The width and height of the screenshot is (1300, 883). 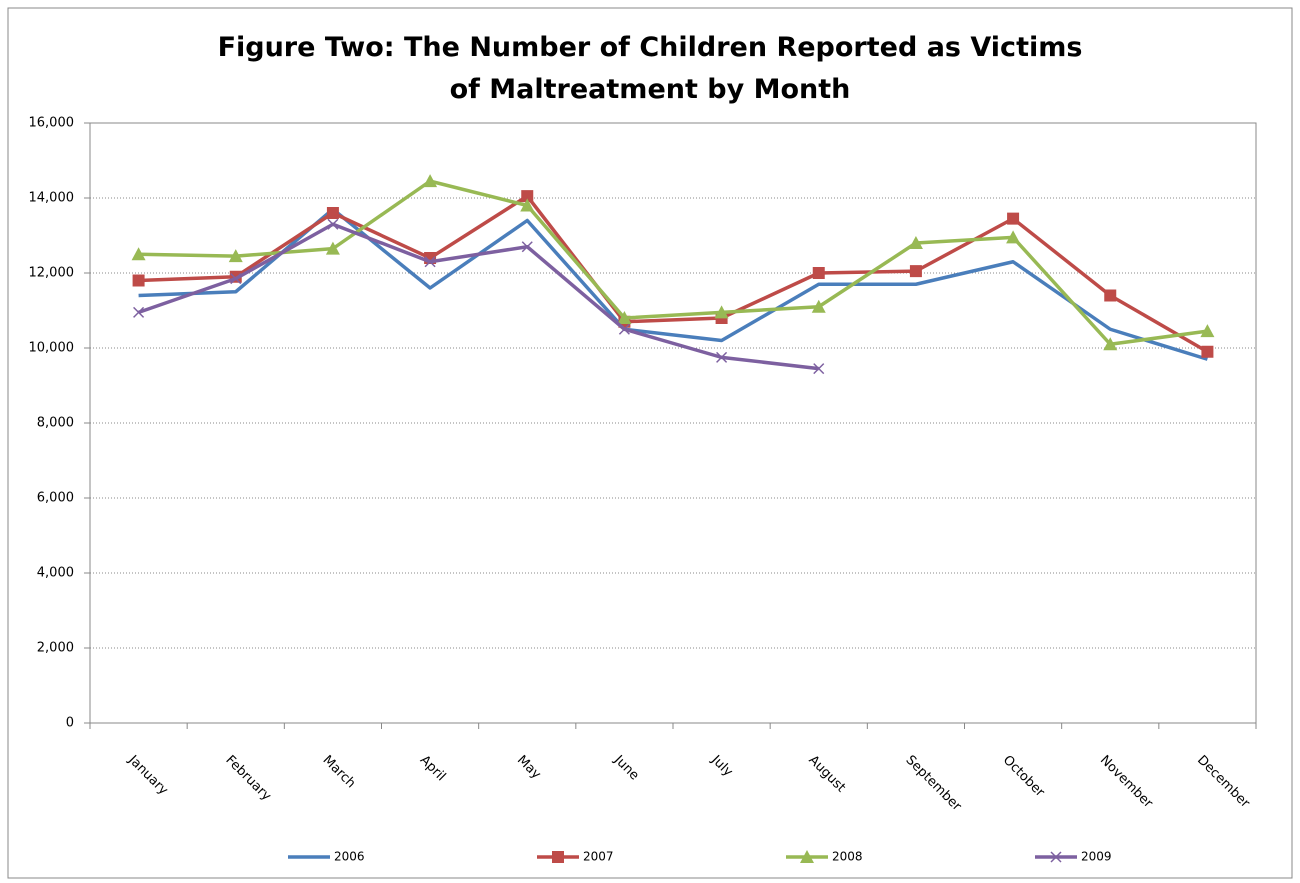 I want to click on y-tick-label: 10,000, so click(x=52, y=348).